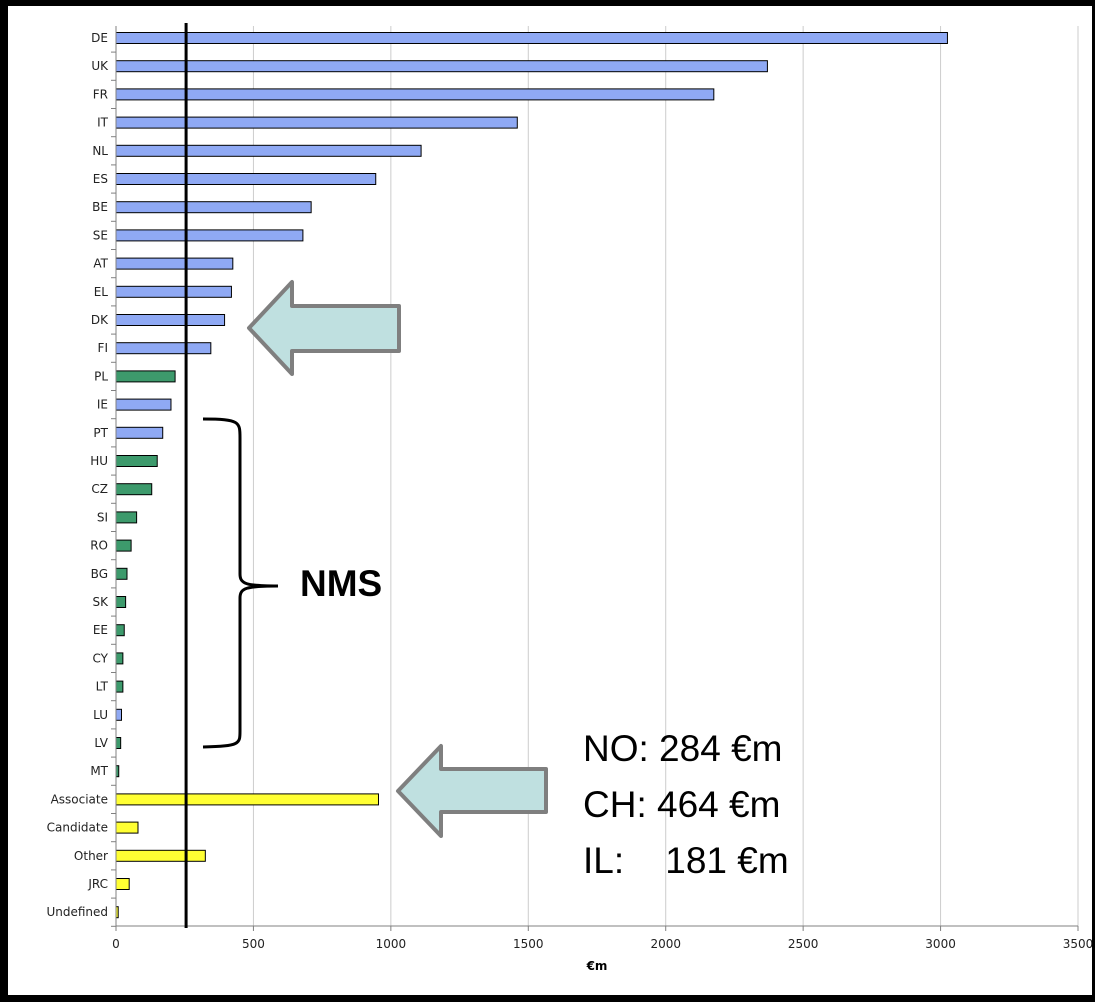 The width and height of the screenshot is (1095, 1002). I want to click on bar-cy, so click(119, 658).